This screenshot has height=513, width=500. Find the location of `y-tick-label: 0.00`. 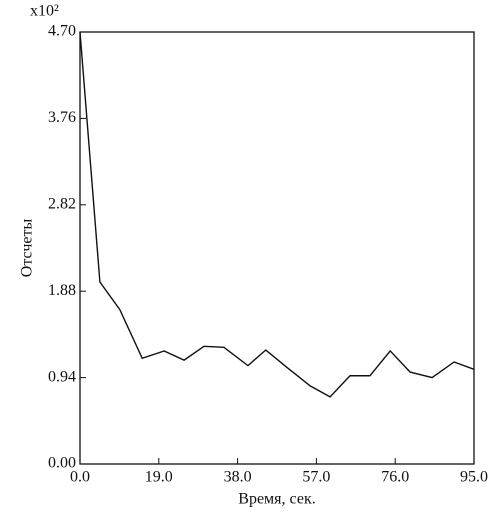

y-tick-label: 0.00 is located at coordinates (62, 463).